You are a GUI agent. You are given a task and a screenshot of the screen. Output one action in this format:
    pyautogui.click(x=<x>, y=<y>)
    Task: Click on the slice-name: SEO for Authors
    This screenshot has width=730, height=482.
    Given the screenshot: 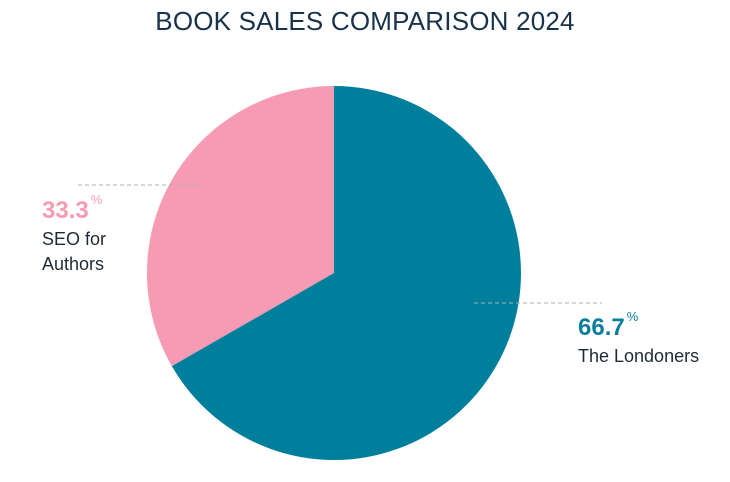 What is the action you would take?
    pyautogui.click(x=97, y=252)
    